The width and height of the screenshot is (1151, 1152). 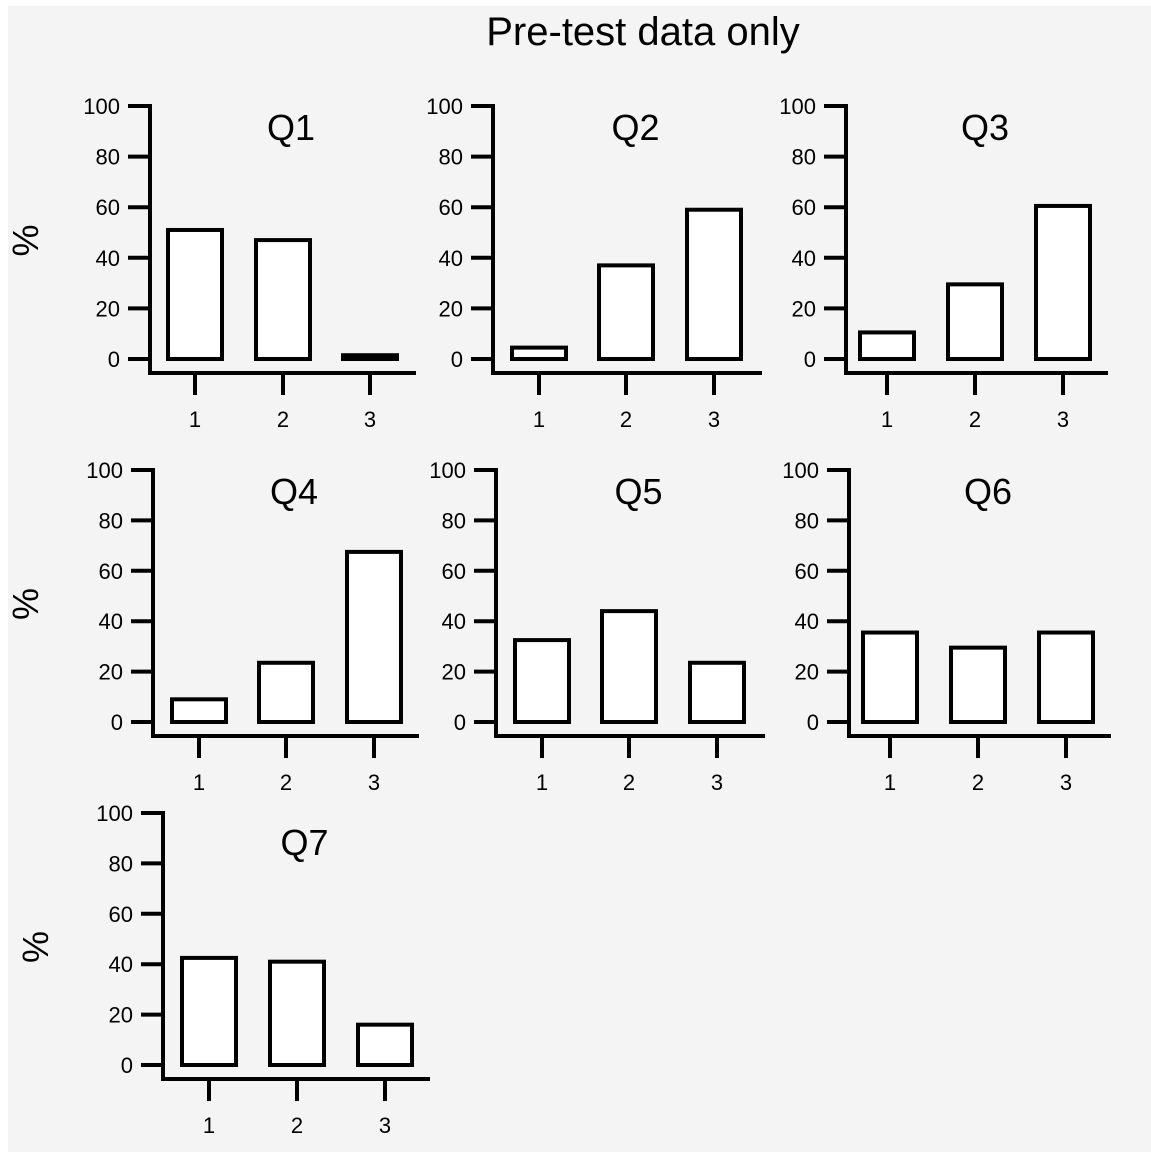 What do you see at coordinates (212, 626) in the screenshot?
I see `panel-q4: 0 20 40 60 80 100 1 2 3 Q4%` at bounding box center [212, 626].